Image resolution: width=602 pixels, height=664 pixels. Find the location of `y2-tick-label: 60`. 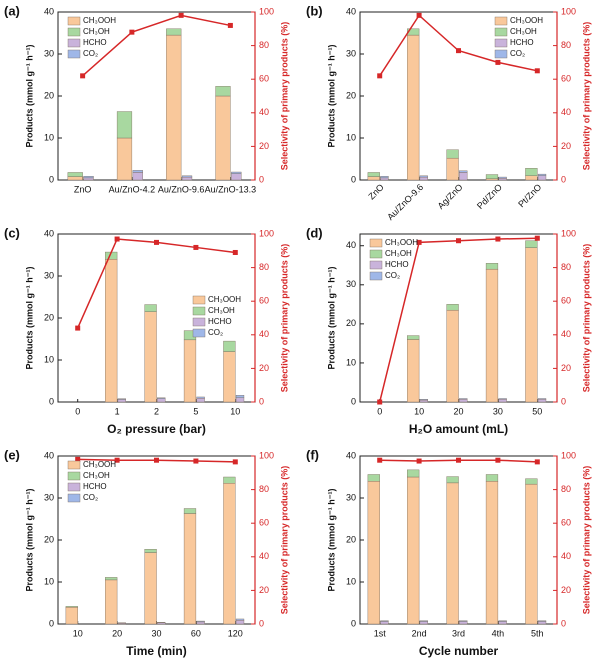

y2-tick-label: 60 is located at coordinates (566, 79).